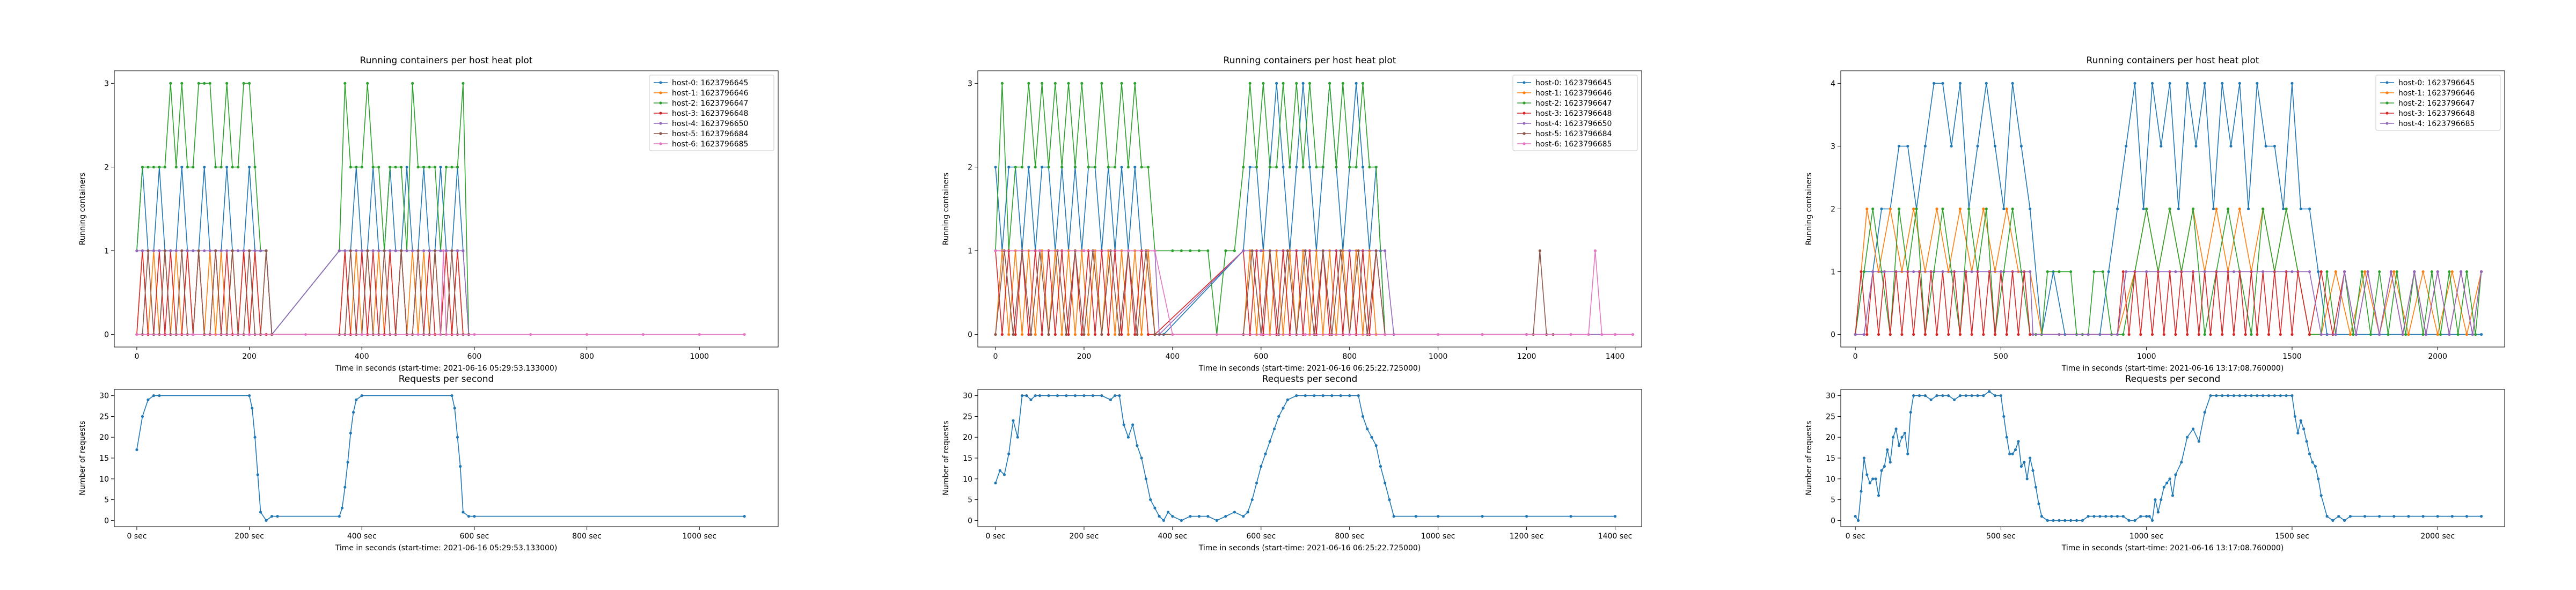  I want to click on legend-box, so click(1575, 113).